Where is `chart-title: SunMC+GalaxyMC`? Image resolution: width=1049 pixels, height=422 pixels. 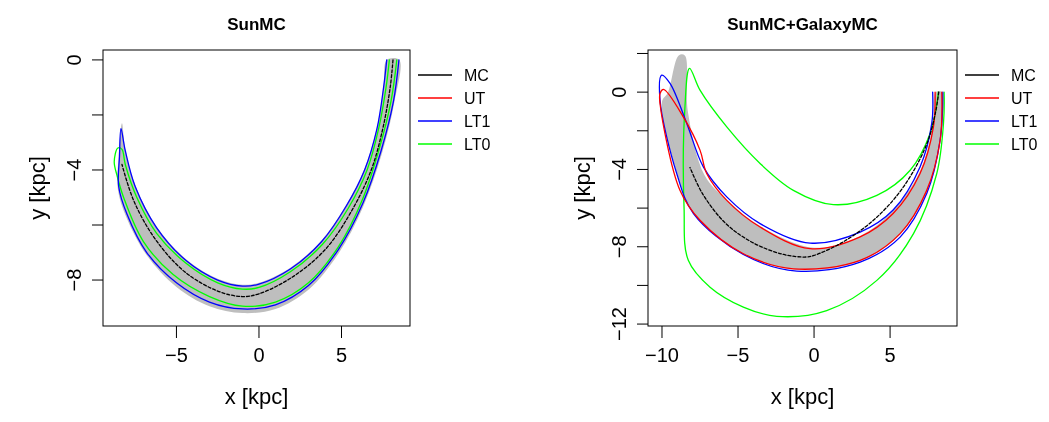 chart-title: SunMC+GalaxyMC is located at coordinates (802, 24).